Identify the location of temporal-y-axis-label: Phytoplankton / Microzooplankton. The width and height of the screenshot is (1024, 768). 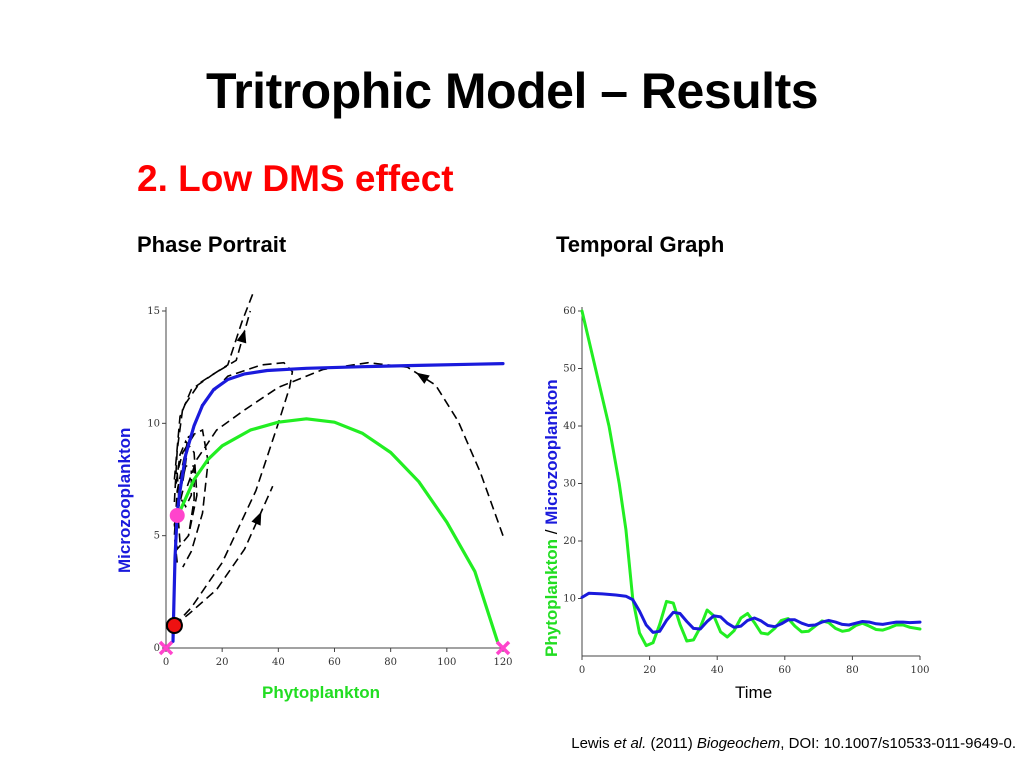
(552, 518).